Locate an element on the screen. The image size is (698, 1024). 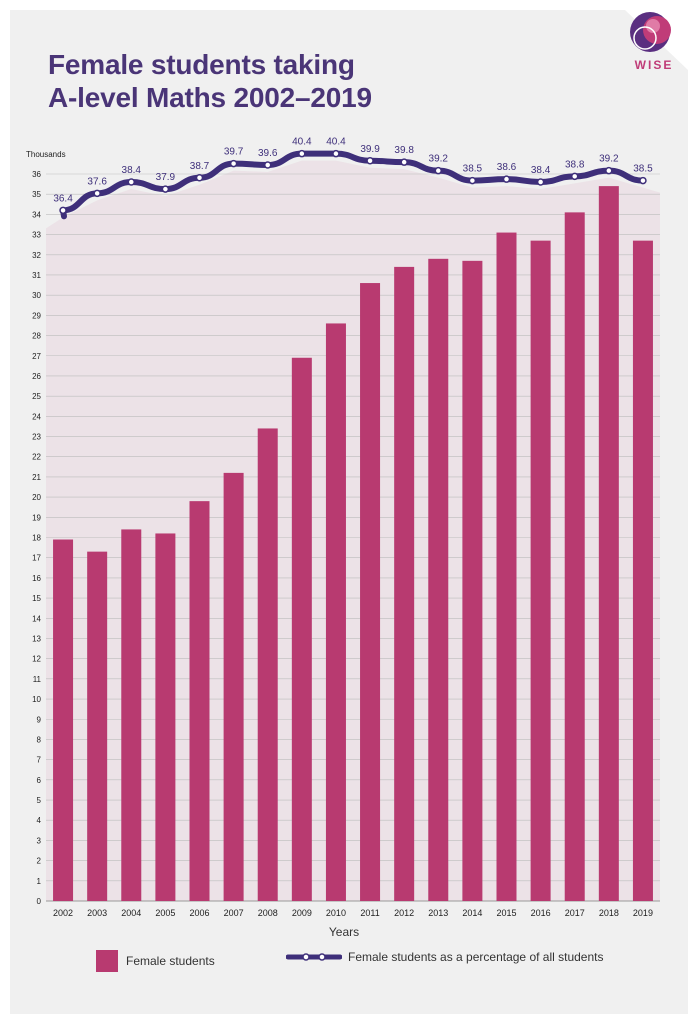
y-tick-label: 30 is located at coordinates (36, 295).